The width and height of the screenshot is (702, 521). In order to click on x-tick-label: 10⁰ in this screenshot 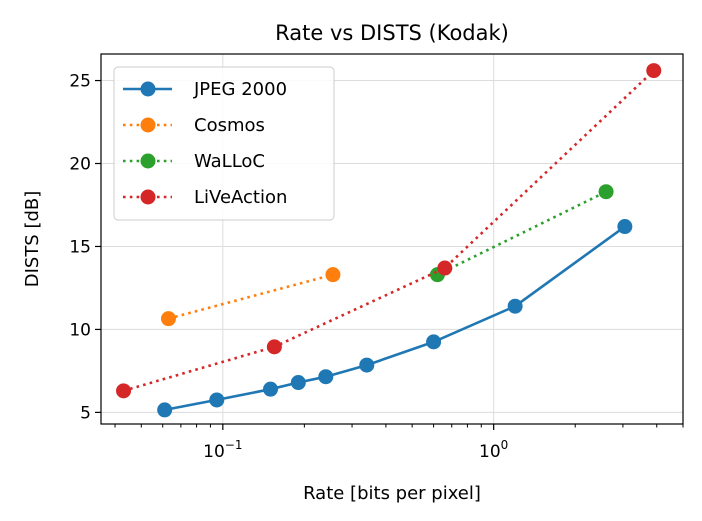, I will do `click(493, 450)`.